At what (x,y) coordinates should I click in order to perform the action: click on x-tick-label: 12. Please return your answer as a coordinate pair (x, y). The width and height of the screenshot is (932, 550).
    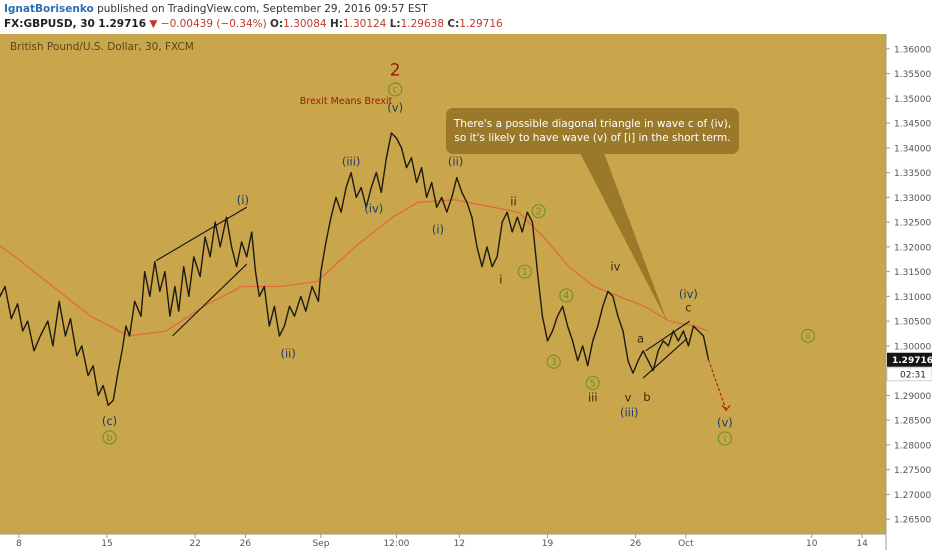
    Looking at the image, I should click on (459, 544).